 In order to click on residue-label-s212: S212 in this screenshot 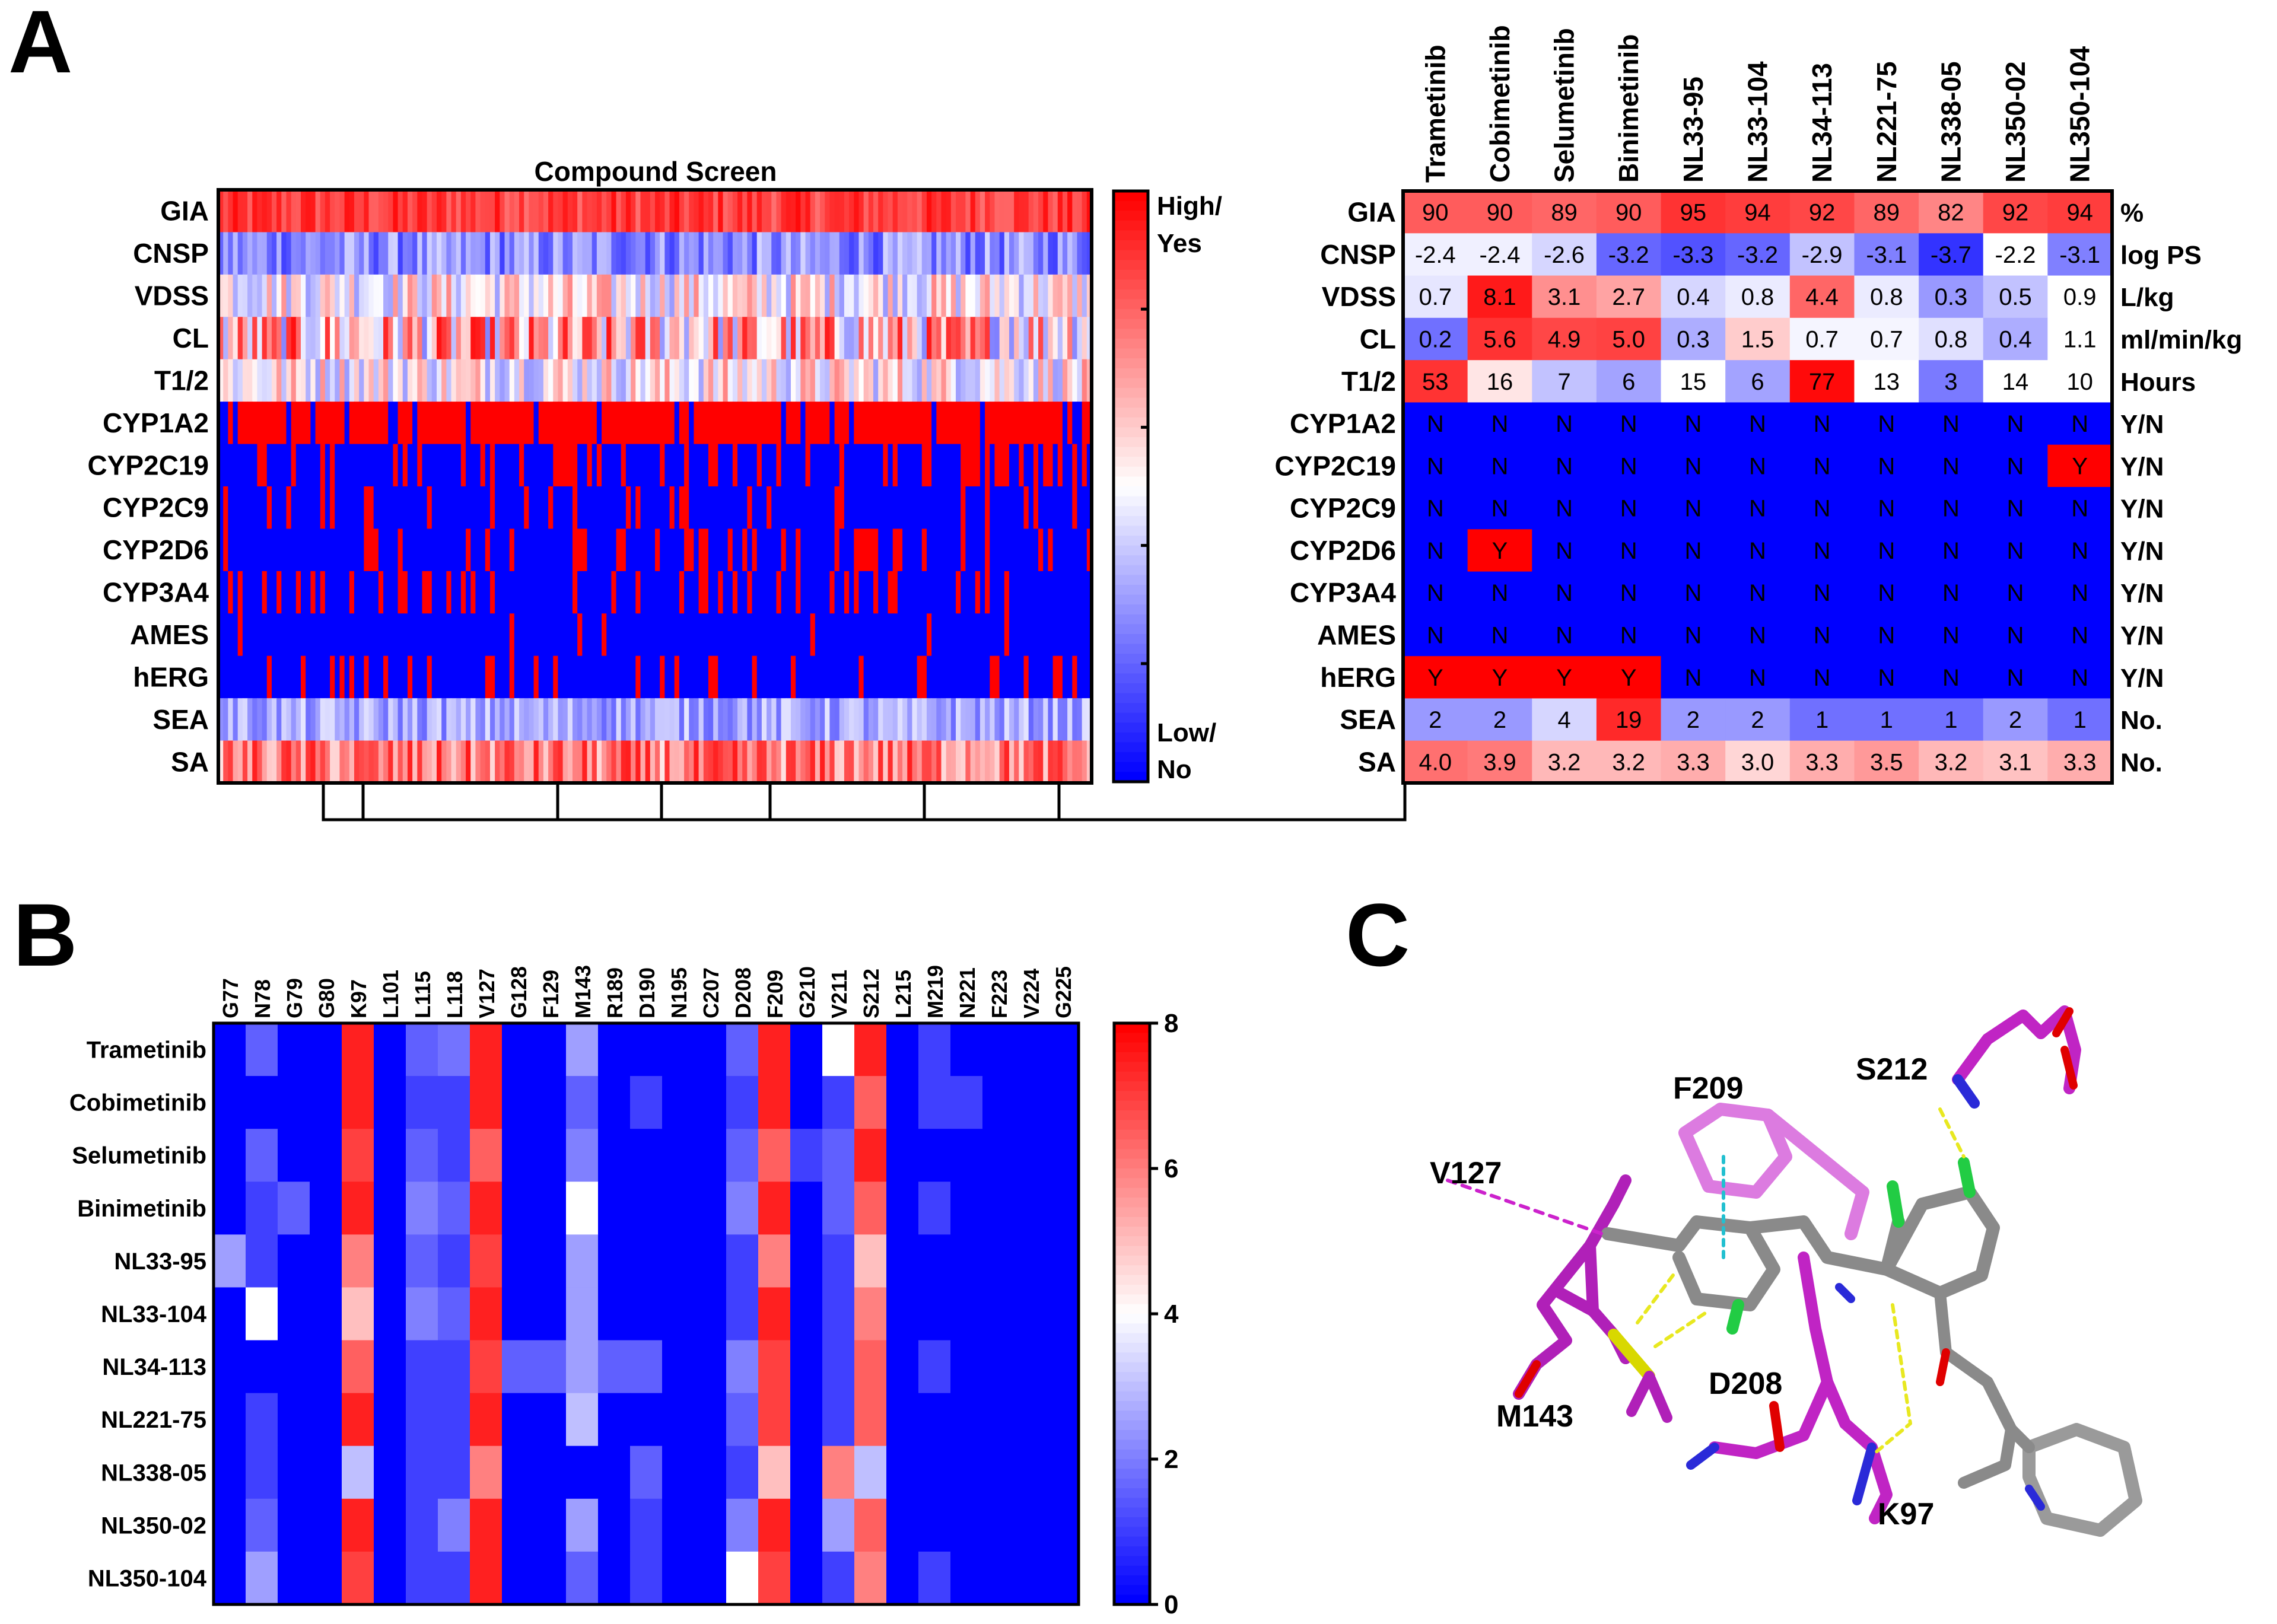, I will do `click(1892, 1069)`.